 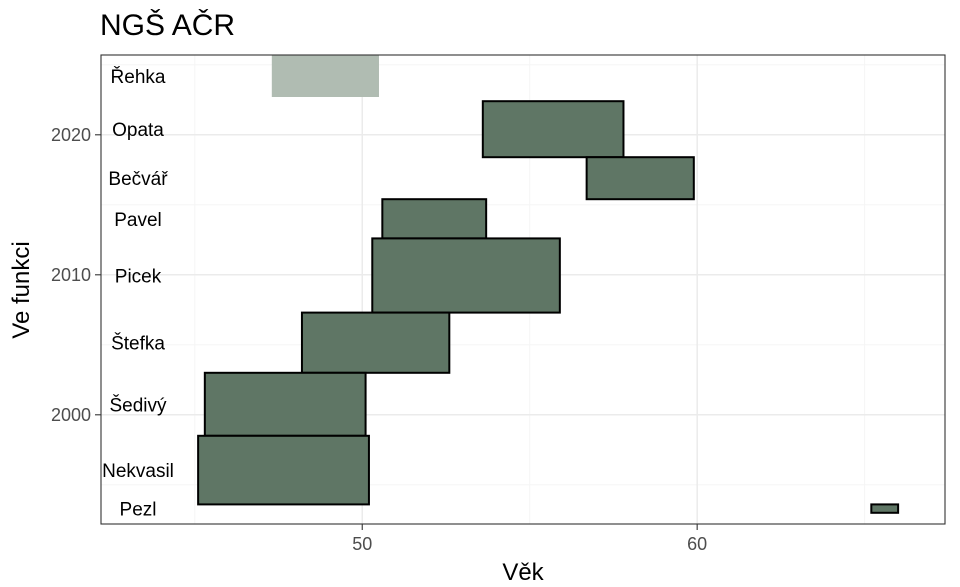 What do you see at coordinates (138, 77) in the screenshot?
I see `bar-label: Řehka` at bounding box center [138, 77].